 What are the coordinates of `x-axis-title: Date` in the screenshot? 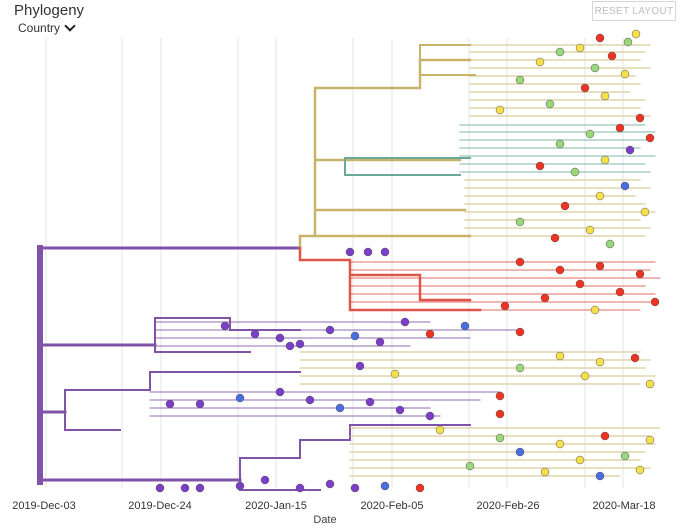 It's located at (324, 520).